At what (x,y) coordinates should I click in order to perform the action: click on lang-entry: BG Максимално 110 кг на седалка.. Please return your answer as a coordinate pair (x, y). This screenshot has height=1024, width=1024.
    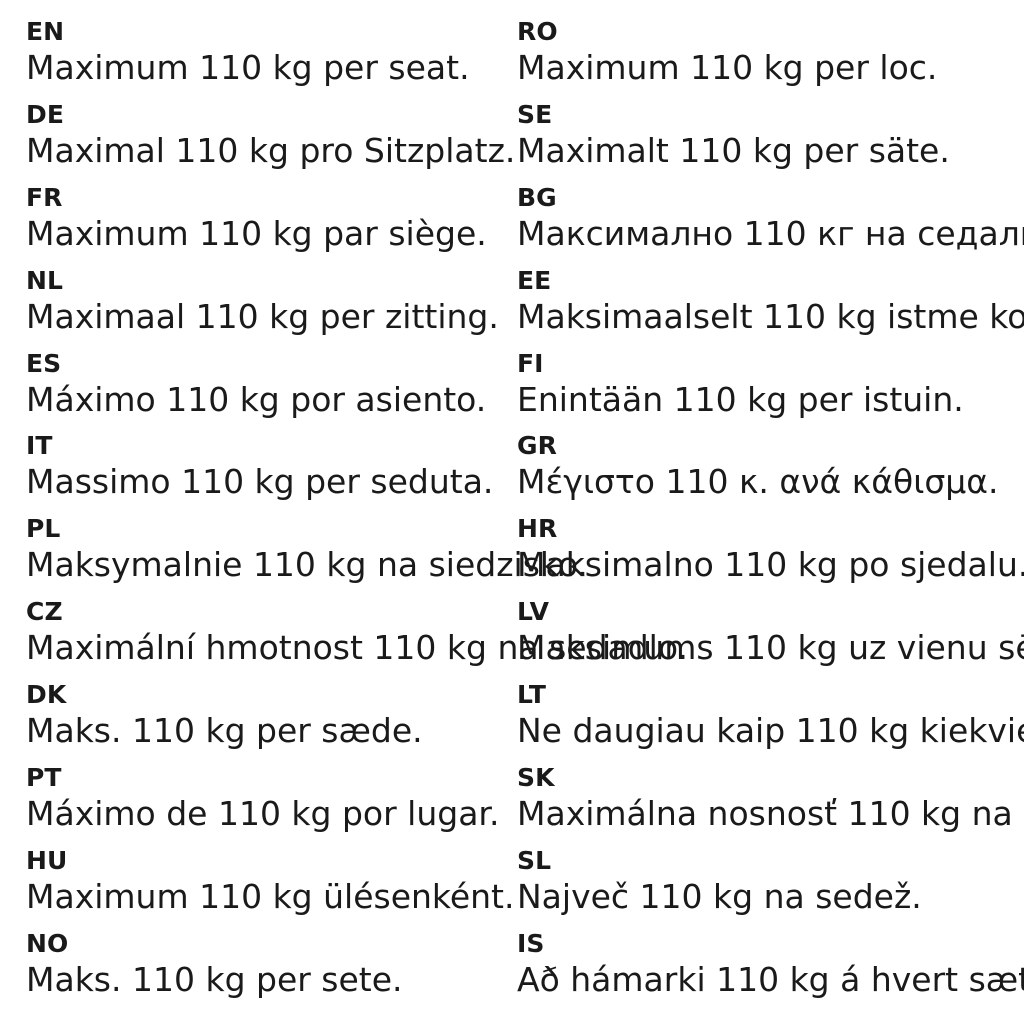
    Looking at the image, I should click on (770, 224).